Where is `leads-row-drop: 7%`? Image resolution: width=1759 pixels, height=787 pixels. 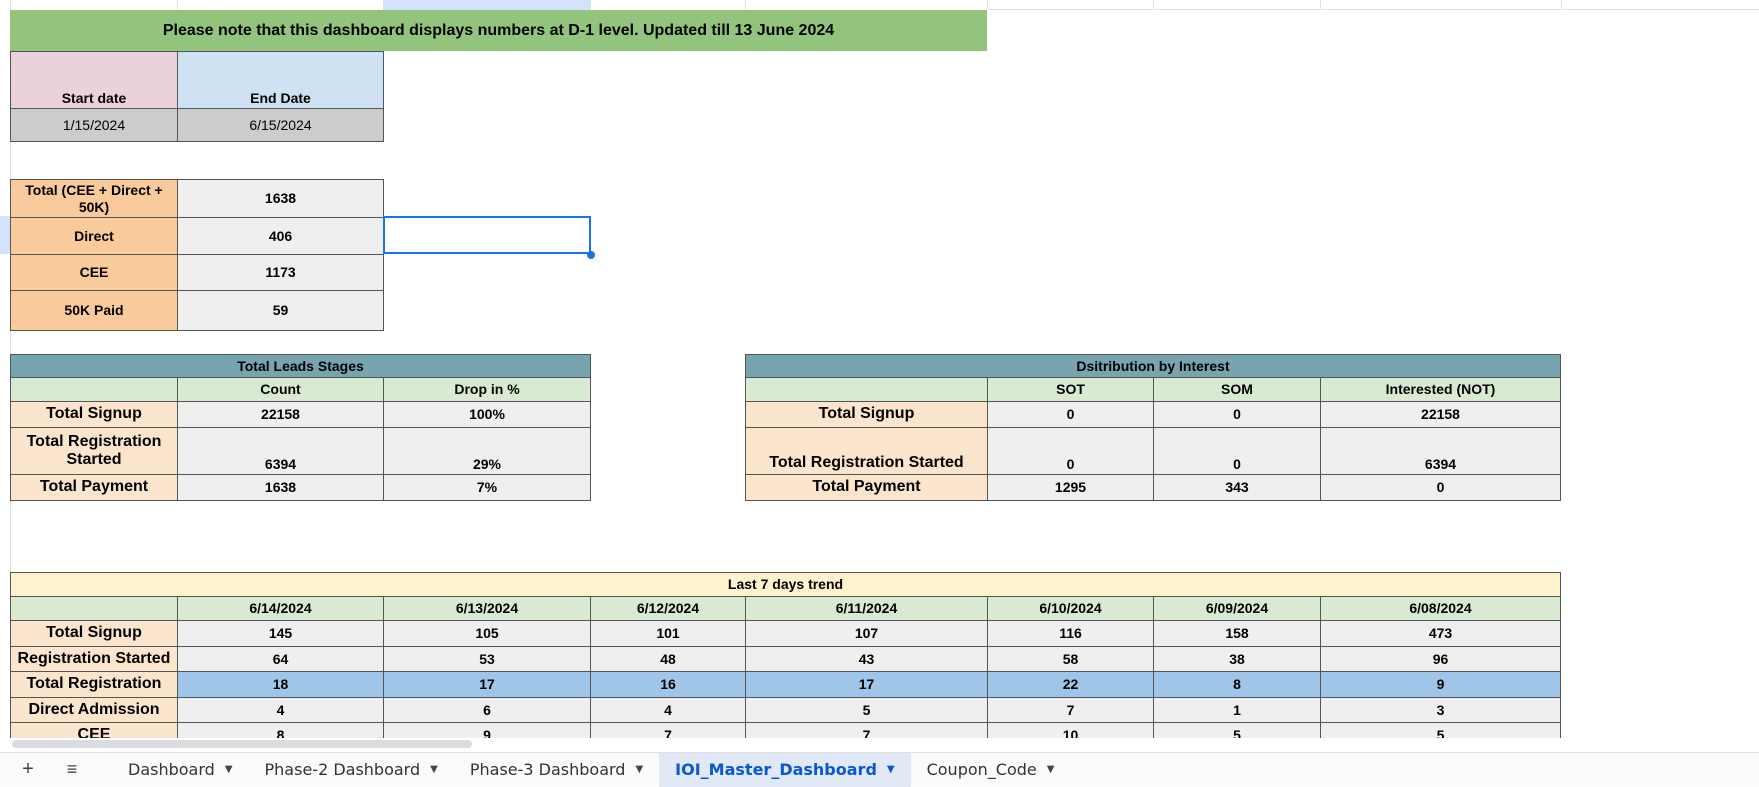 leads-row-drop: 7% is located at coordinates (487, 487).